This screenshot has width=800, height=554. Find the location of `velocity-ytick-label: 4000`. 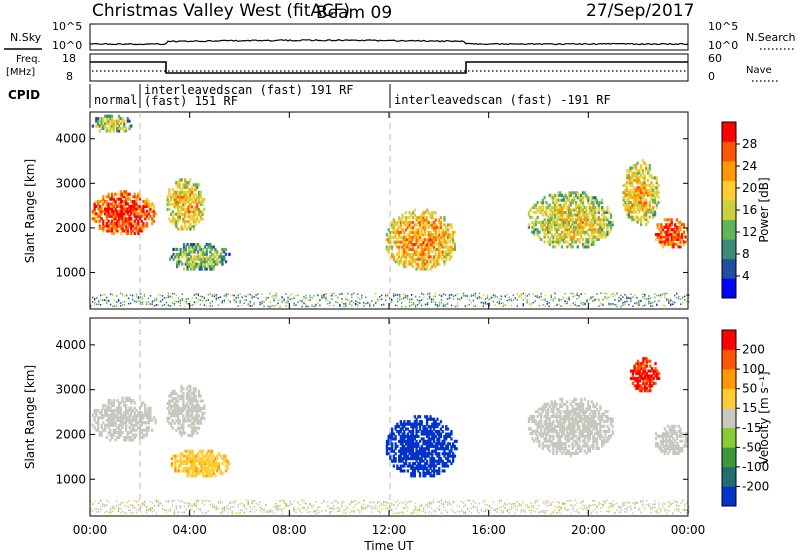

velocity-ytick-label: 4000 is located at coordinates (70, 345).